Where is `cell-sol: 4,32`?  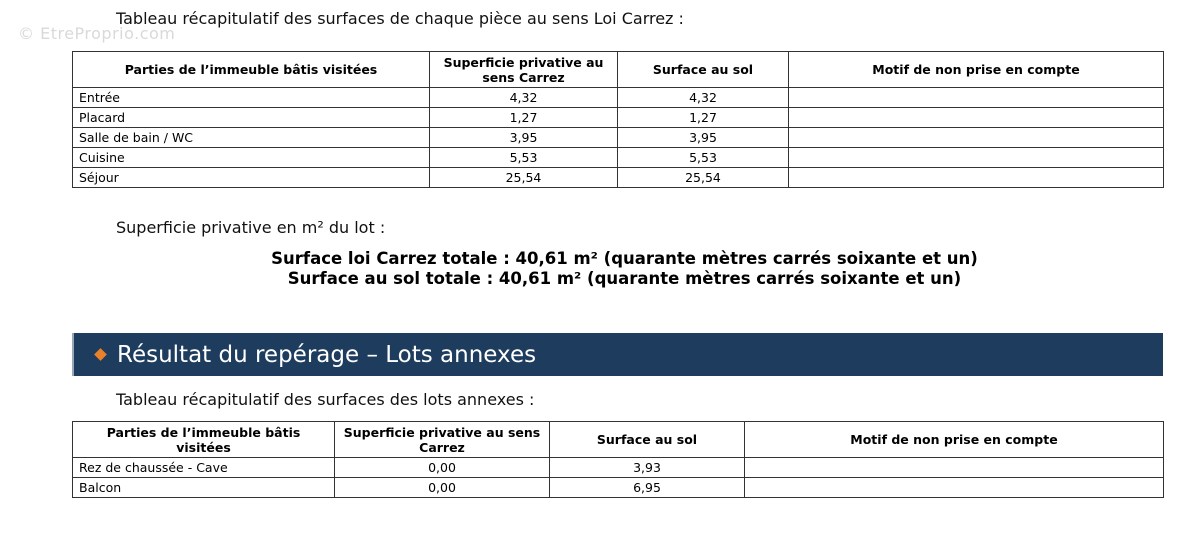
cell-sol: 4,32 is located at coordinates (703, 97).